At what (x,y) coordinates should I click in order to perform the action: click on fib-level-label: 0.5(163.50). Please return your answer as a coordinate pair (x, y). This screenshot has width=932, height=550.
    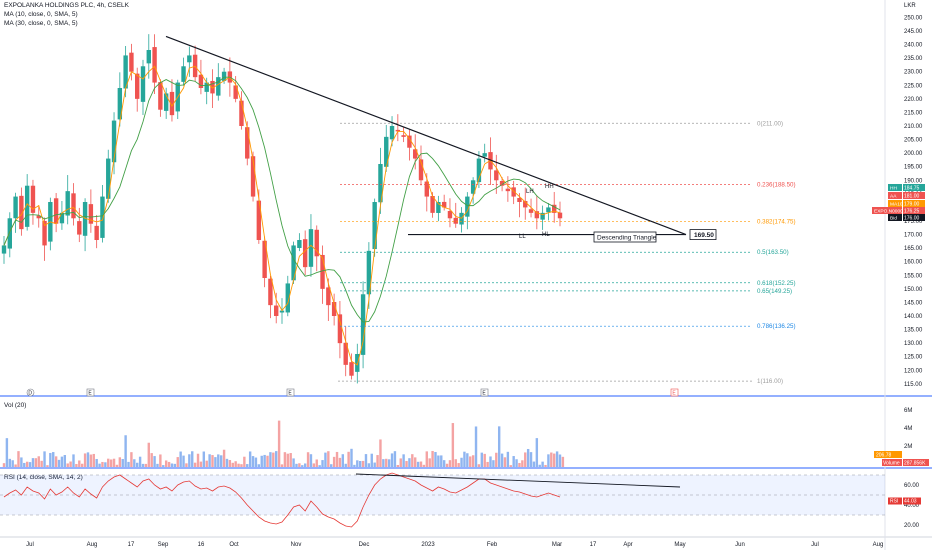
    Looking at the image, I should click on (773, 252).